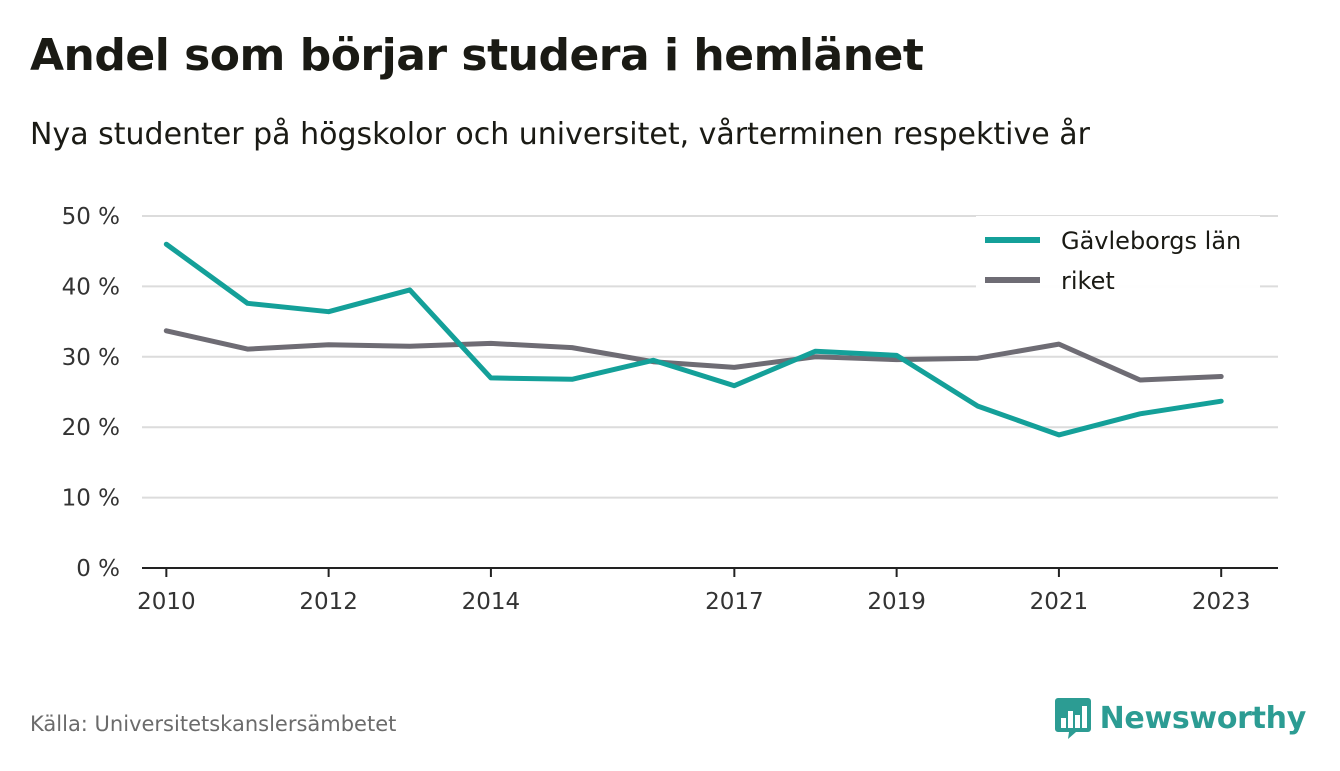 This screenshot has width=1340, height=771. I want to click on y-tick-label: 50 %, so click(91, 217).